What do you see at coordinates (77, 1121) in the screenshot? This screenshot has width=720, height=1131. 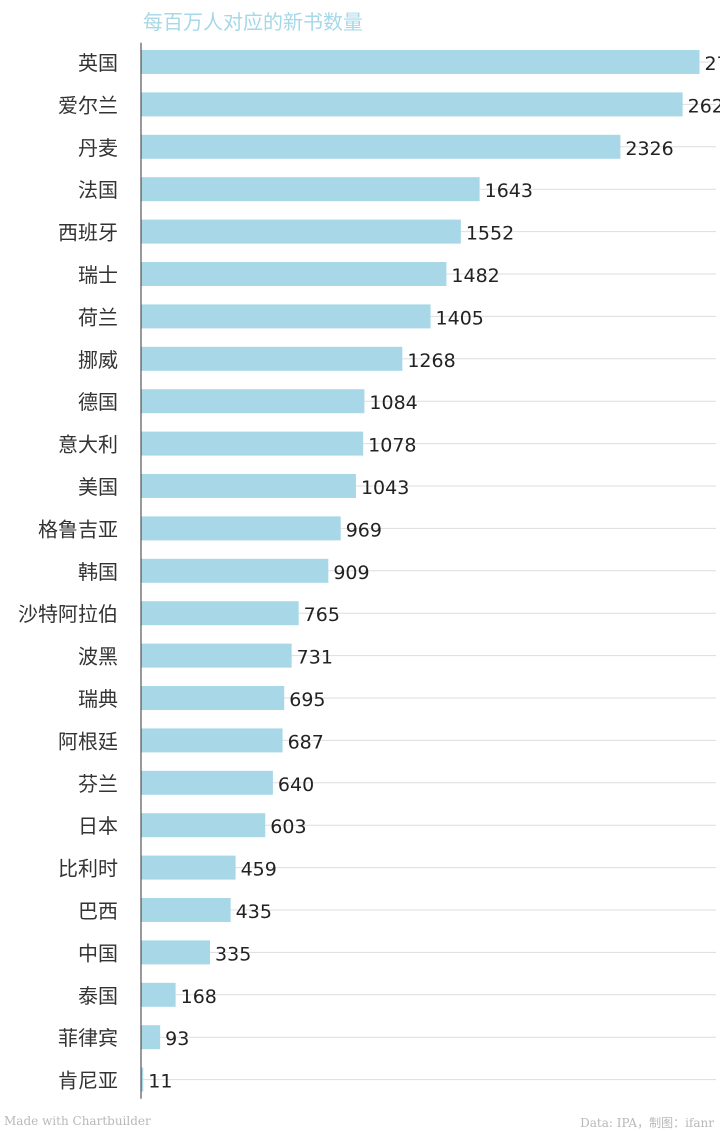 I see `footer-credit: Made with Chartbuilder` at bounding box center [77, 1121].